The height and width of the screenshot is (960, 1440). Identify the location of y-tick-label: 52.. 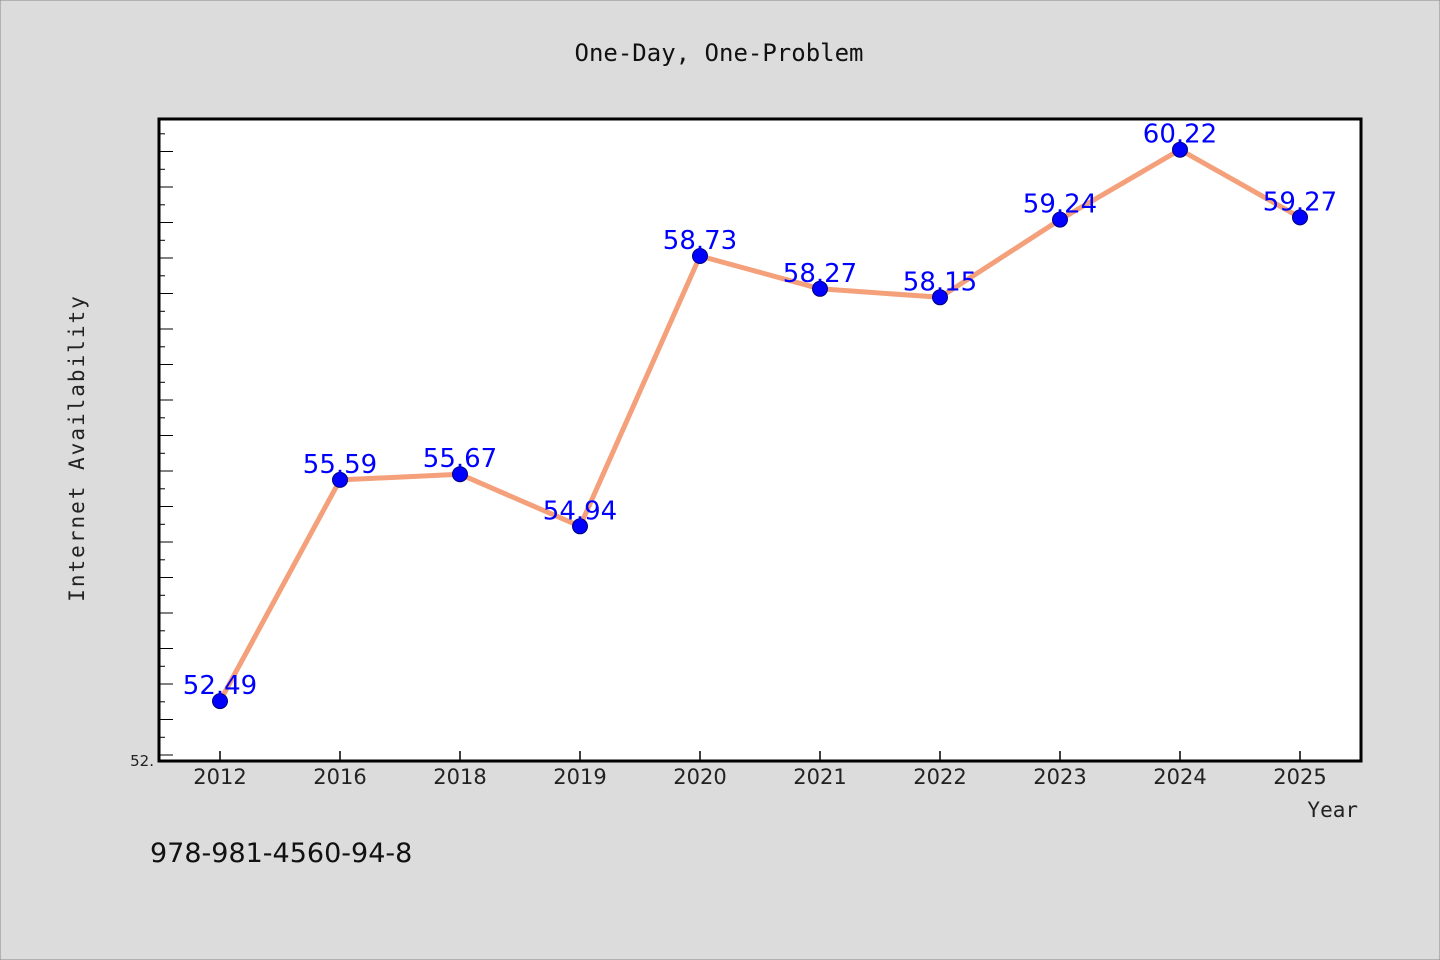
(142, 761).